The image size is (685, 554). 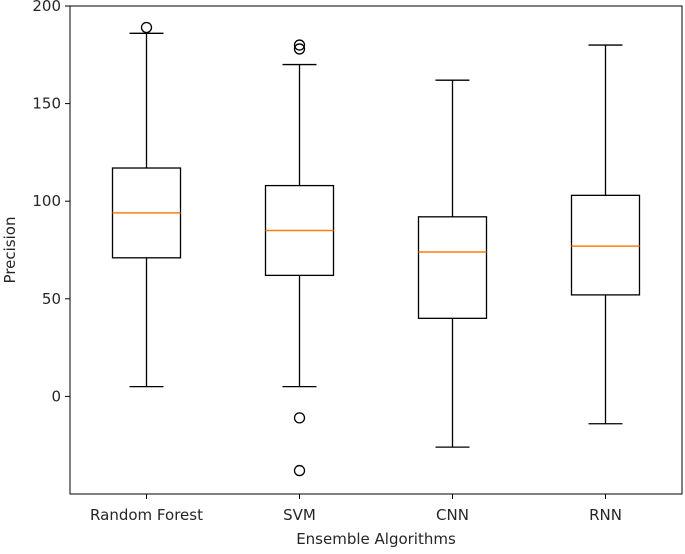 What do you see at coordinates (376, 539) in the screenshot?
I see `x-axis-label: Ensemble Algorithms` at bounding box center [376, 539].